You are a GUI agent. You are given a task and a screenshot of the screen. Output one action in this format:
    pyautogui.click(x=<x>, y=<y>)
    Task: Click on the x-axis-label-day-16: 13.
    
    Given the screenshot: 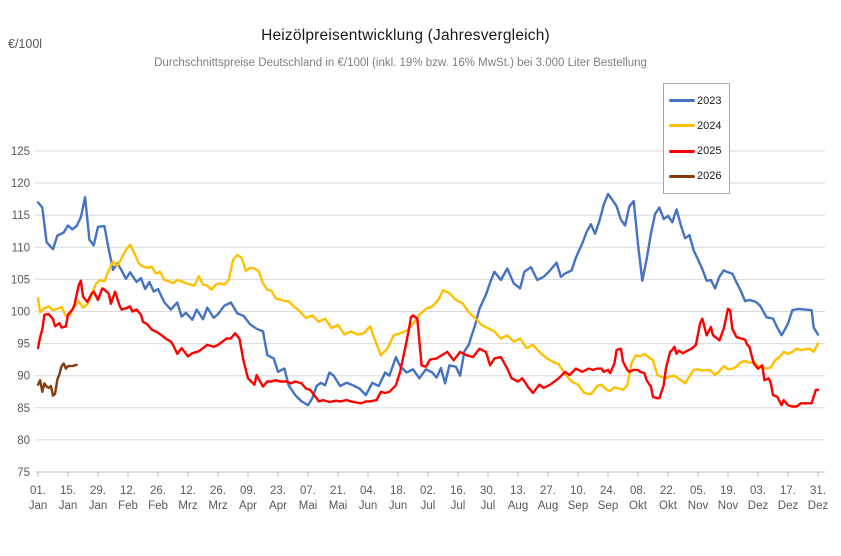 What is the action you would take?
    pyautogui.click(x=518, y=491)
    